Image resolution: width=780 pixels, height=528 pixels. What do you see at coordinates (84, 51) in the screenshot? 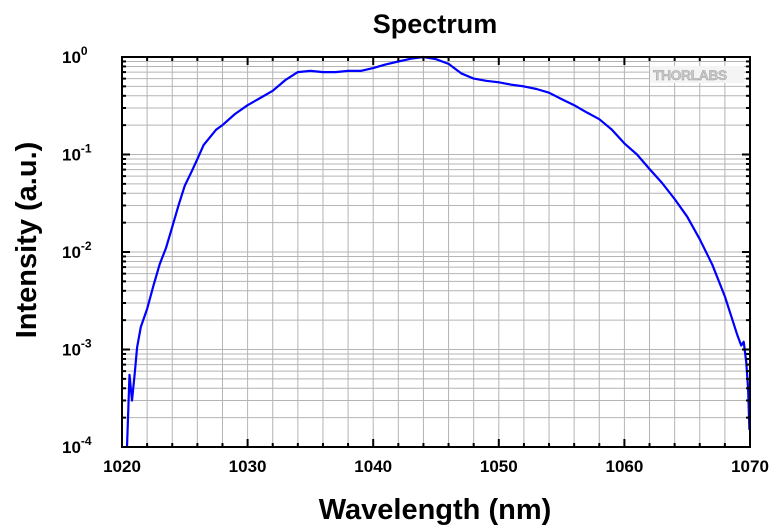
I see `y-tick-exponent: 0` at bounding box center [84, 51].